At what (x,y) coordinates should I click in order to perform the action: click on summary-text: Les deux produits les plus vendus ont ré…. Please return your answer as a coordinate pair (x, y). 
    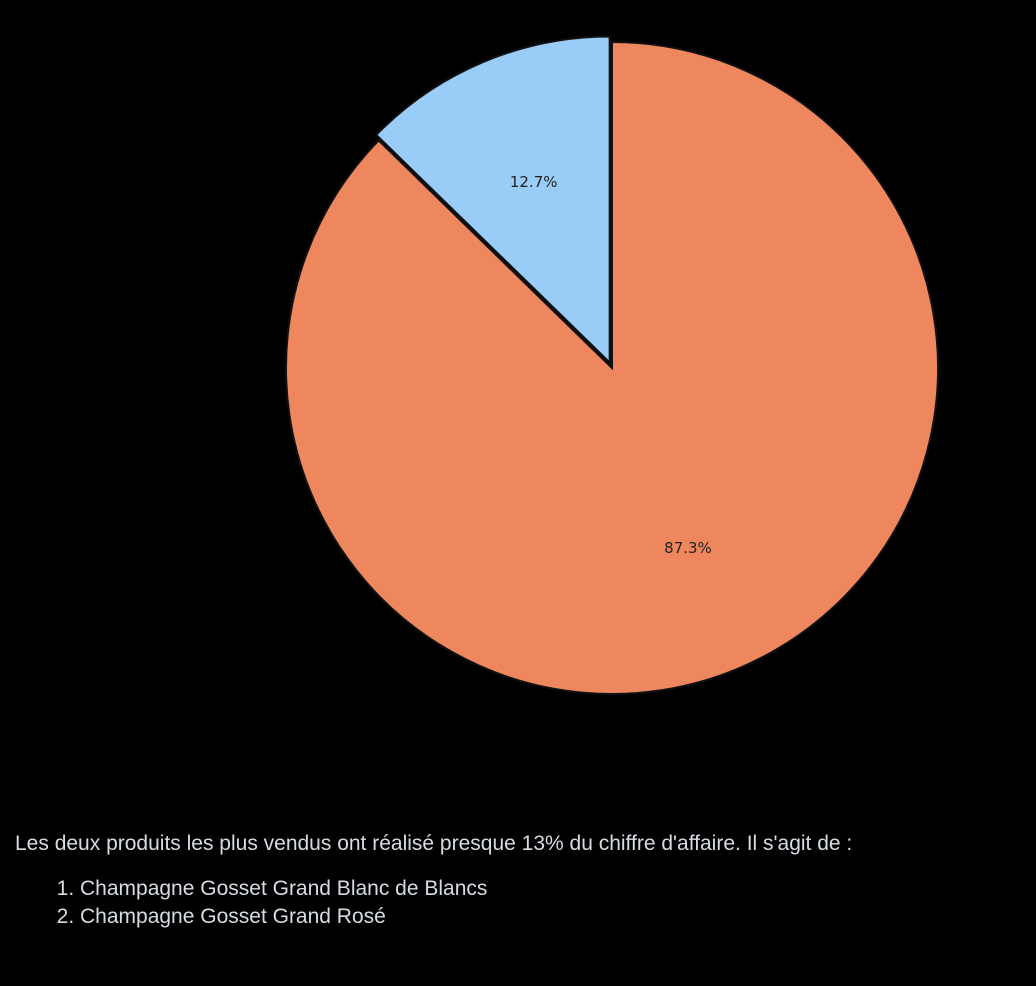
    Looking at the image, I should click on (434, 843).